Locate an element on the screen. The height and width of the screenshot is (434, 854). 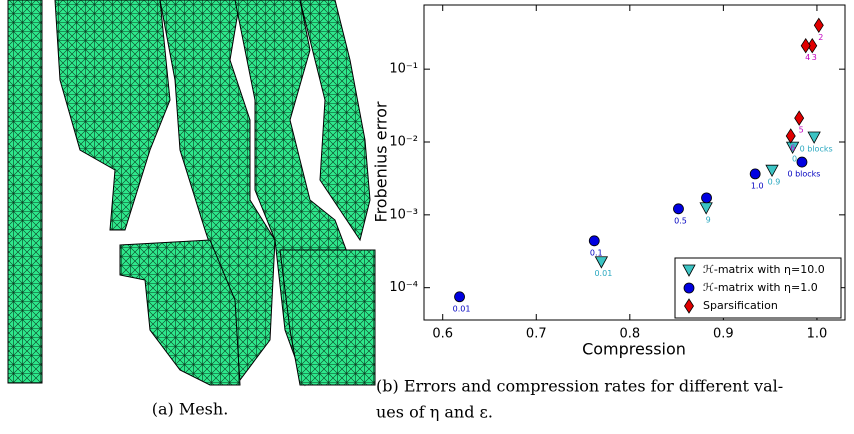
y-tick-label: 10⁻³ is located at coordinates (403, 214).